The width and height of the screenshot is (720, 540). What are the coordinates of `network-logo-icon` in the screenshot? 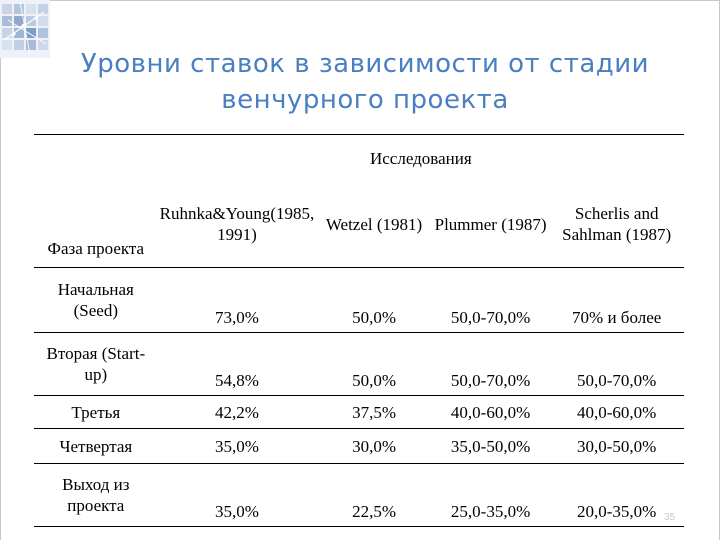 It's located at (25, 29).